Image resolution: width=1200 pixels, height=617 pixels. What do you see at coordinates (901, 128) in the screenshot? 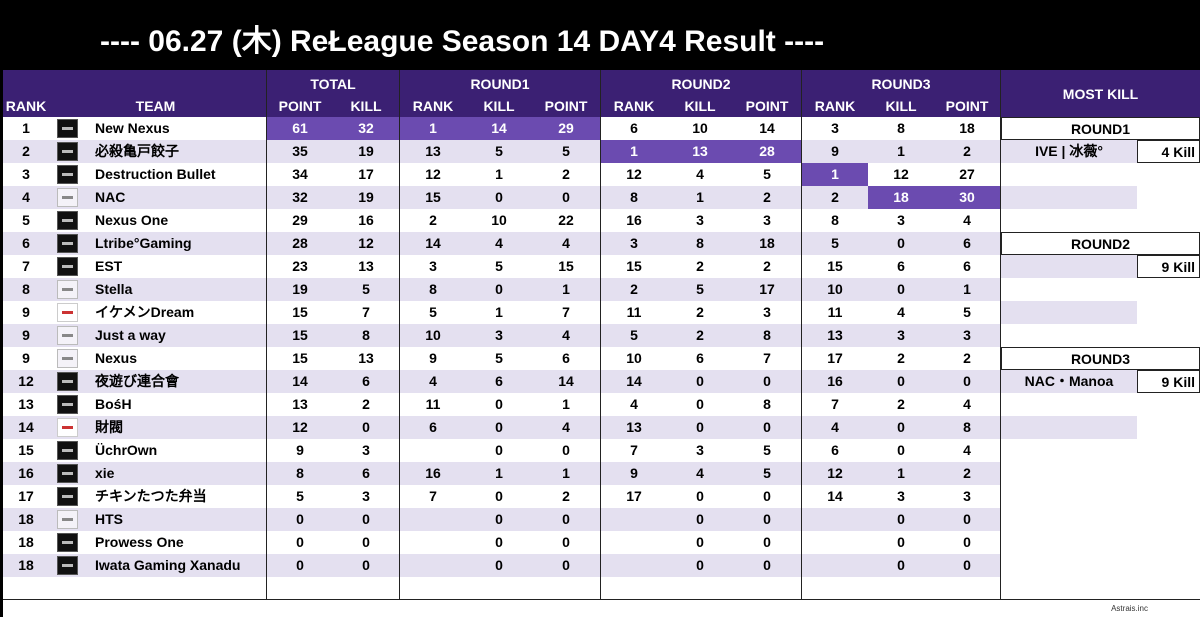
I see `round3-kill-cell: 8` at bounding box center [901, 128].